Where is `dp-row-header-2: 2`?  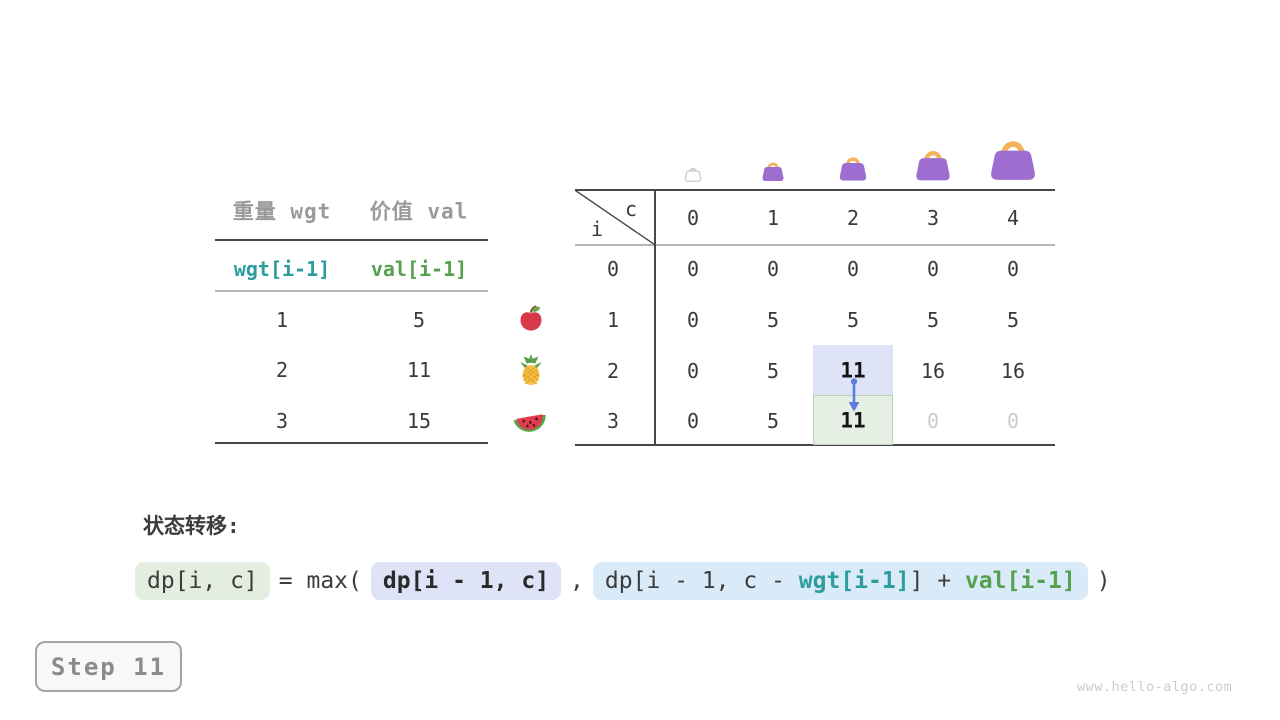 dp-row-header-2: 2 is located at coordinates (613, 371).